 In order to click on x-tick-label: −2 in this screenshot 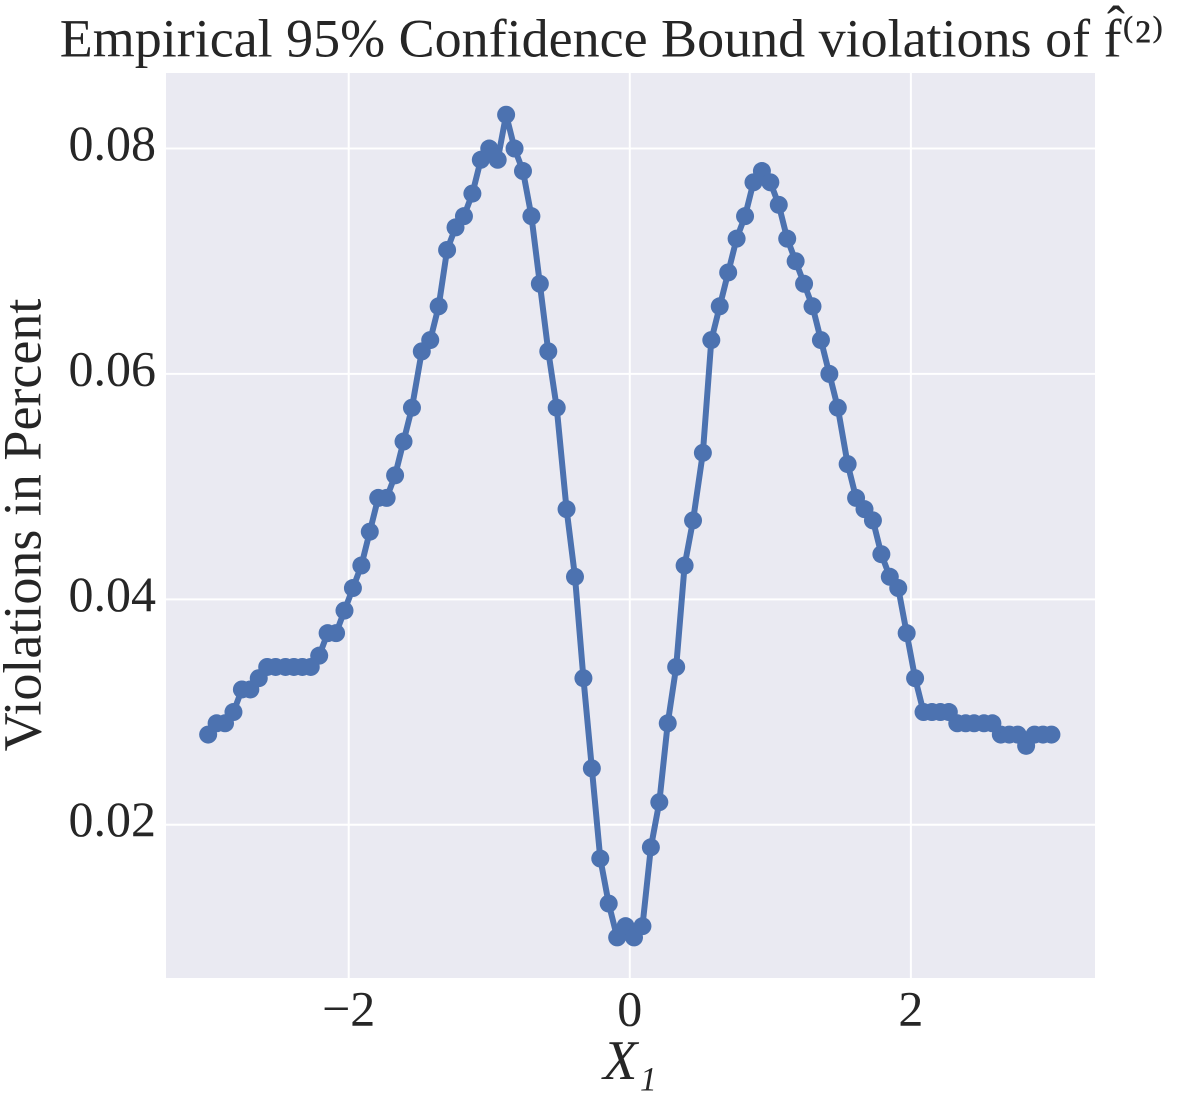, I will do `click(348, 1008)`.